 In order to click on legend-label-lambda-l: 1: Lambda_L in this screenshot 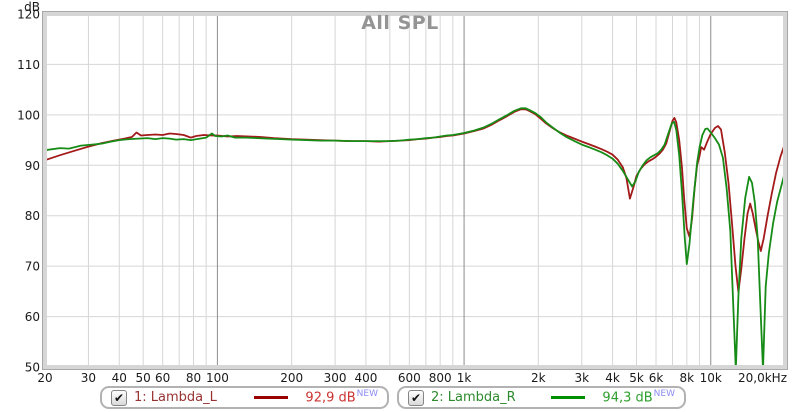, I will do `click(175, 397)`.